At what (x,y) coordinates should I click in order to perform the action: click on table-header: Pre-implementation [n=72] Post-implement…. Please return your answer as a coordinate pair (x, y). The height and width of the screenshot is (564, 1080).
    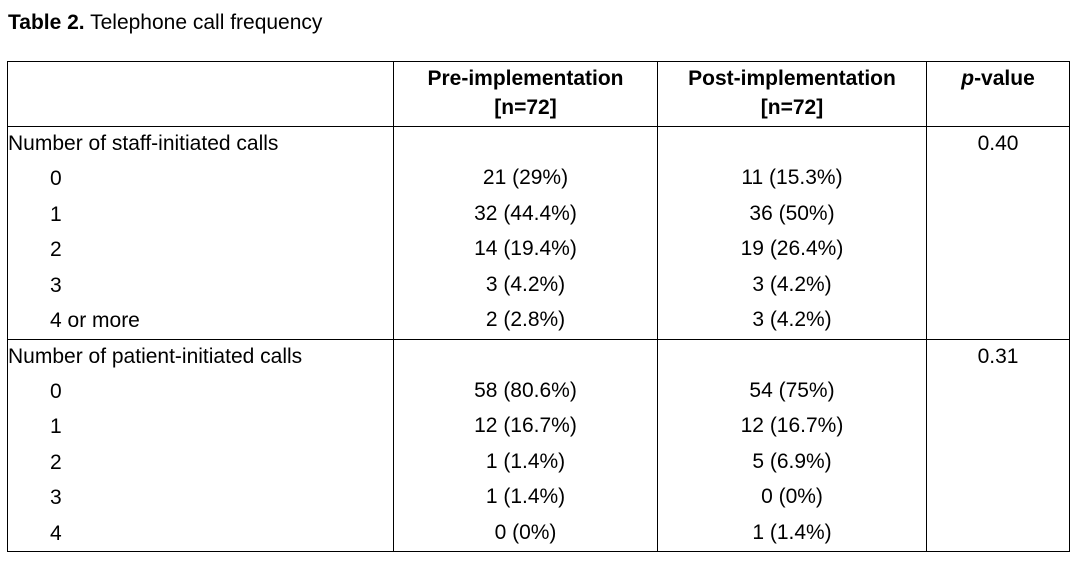
    Looking at the image, I should click on (538, 94).